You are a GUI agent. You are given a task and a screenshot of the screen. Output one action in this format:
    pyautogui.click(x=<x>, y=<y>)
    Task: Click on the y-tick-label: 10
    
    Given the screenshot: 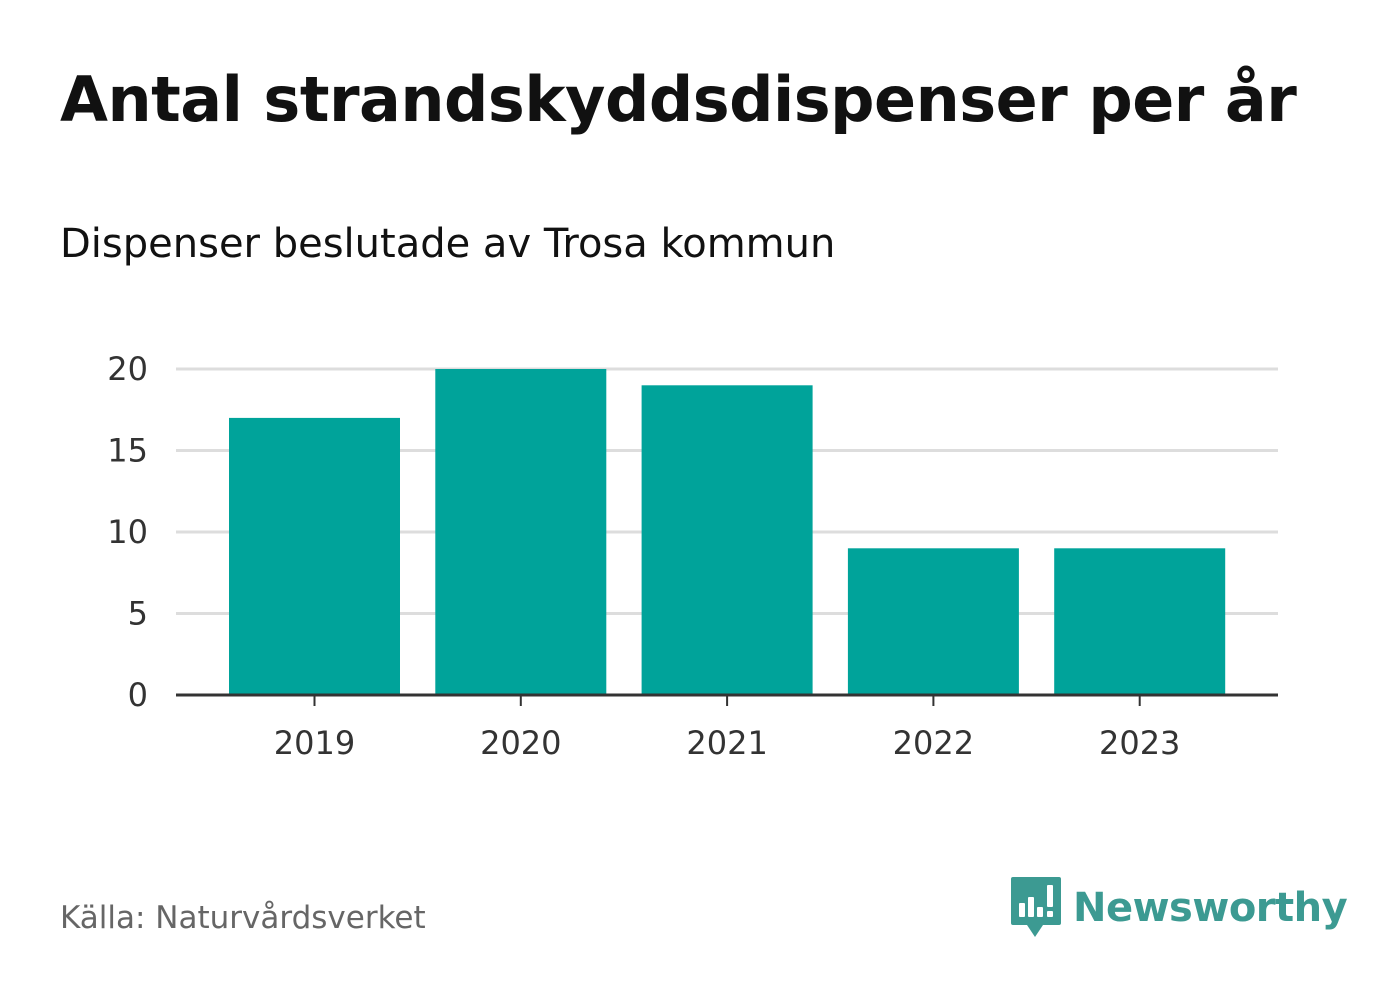 What is the action you would take?
    pyautogui.click(x=127, y=532)
    